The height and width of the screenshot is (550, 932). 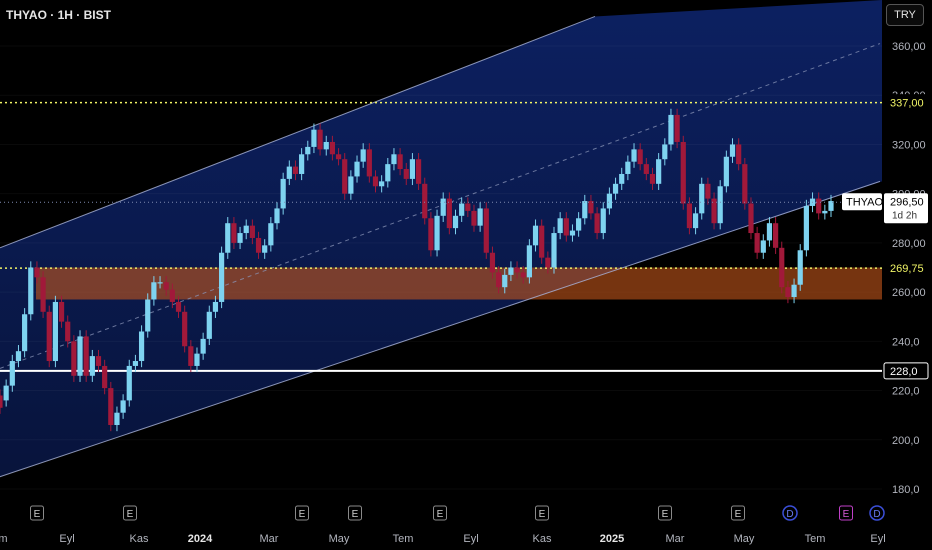 What do you see at coordinates (876, 514) in the screenshot?
I see `dividend-marker-label: D` at bounding box center [876, 514].